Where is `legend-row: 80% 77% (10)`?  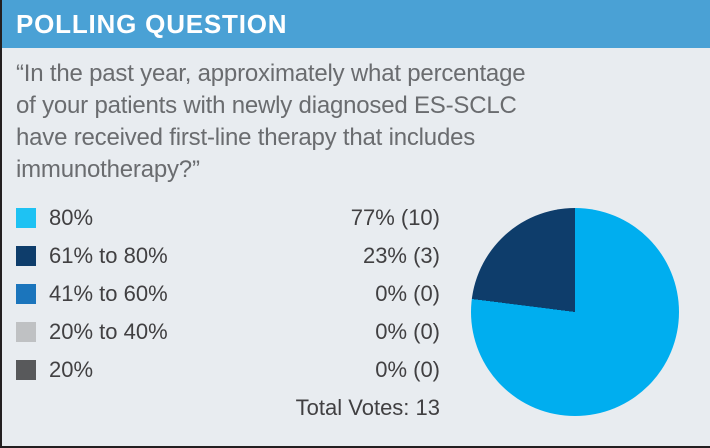 legend-row: 80% 77% (10) is located at coordinates (228, 218).